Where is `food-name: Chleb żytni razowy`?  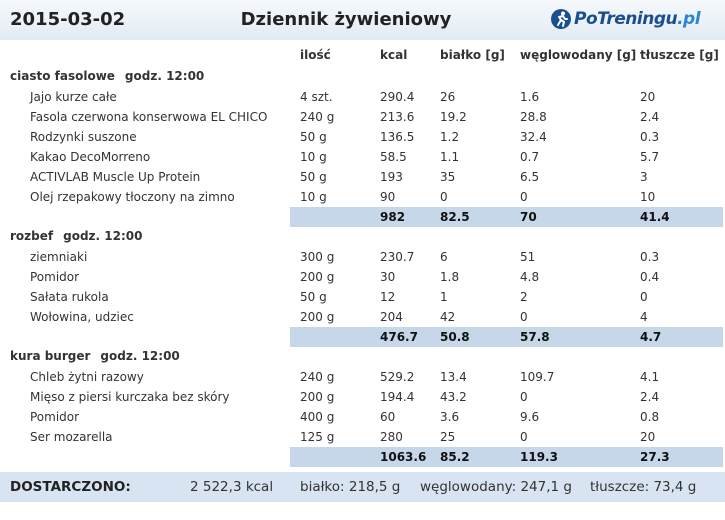 food-name: Chleb żytni razowy is located at coordinates (87, 377).